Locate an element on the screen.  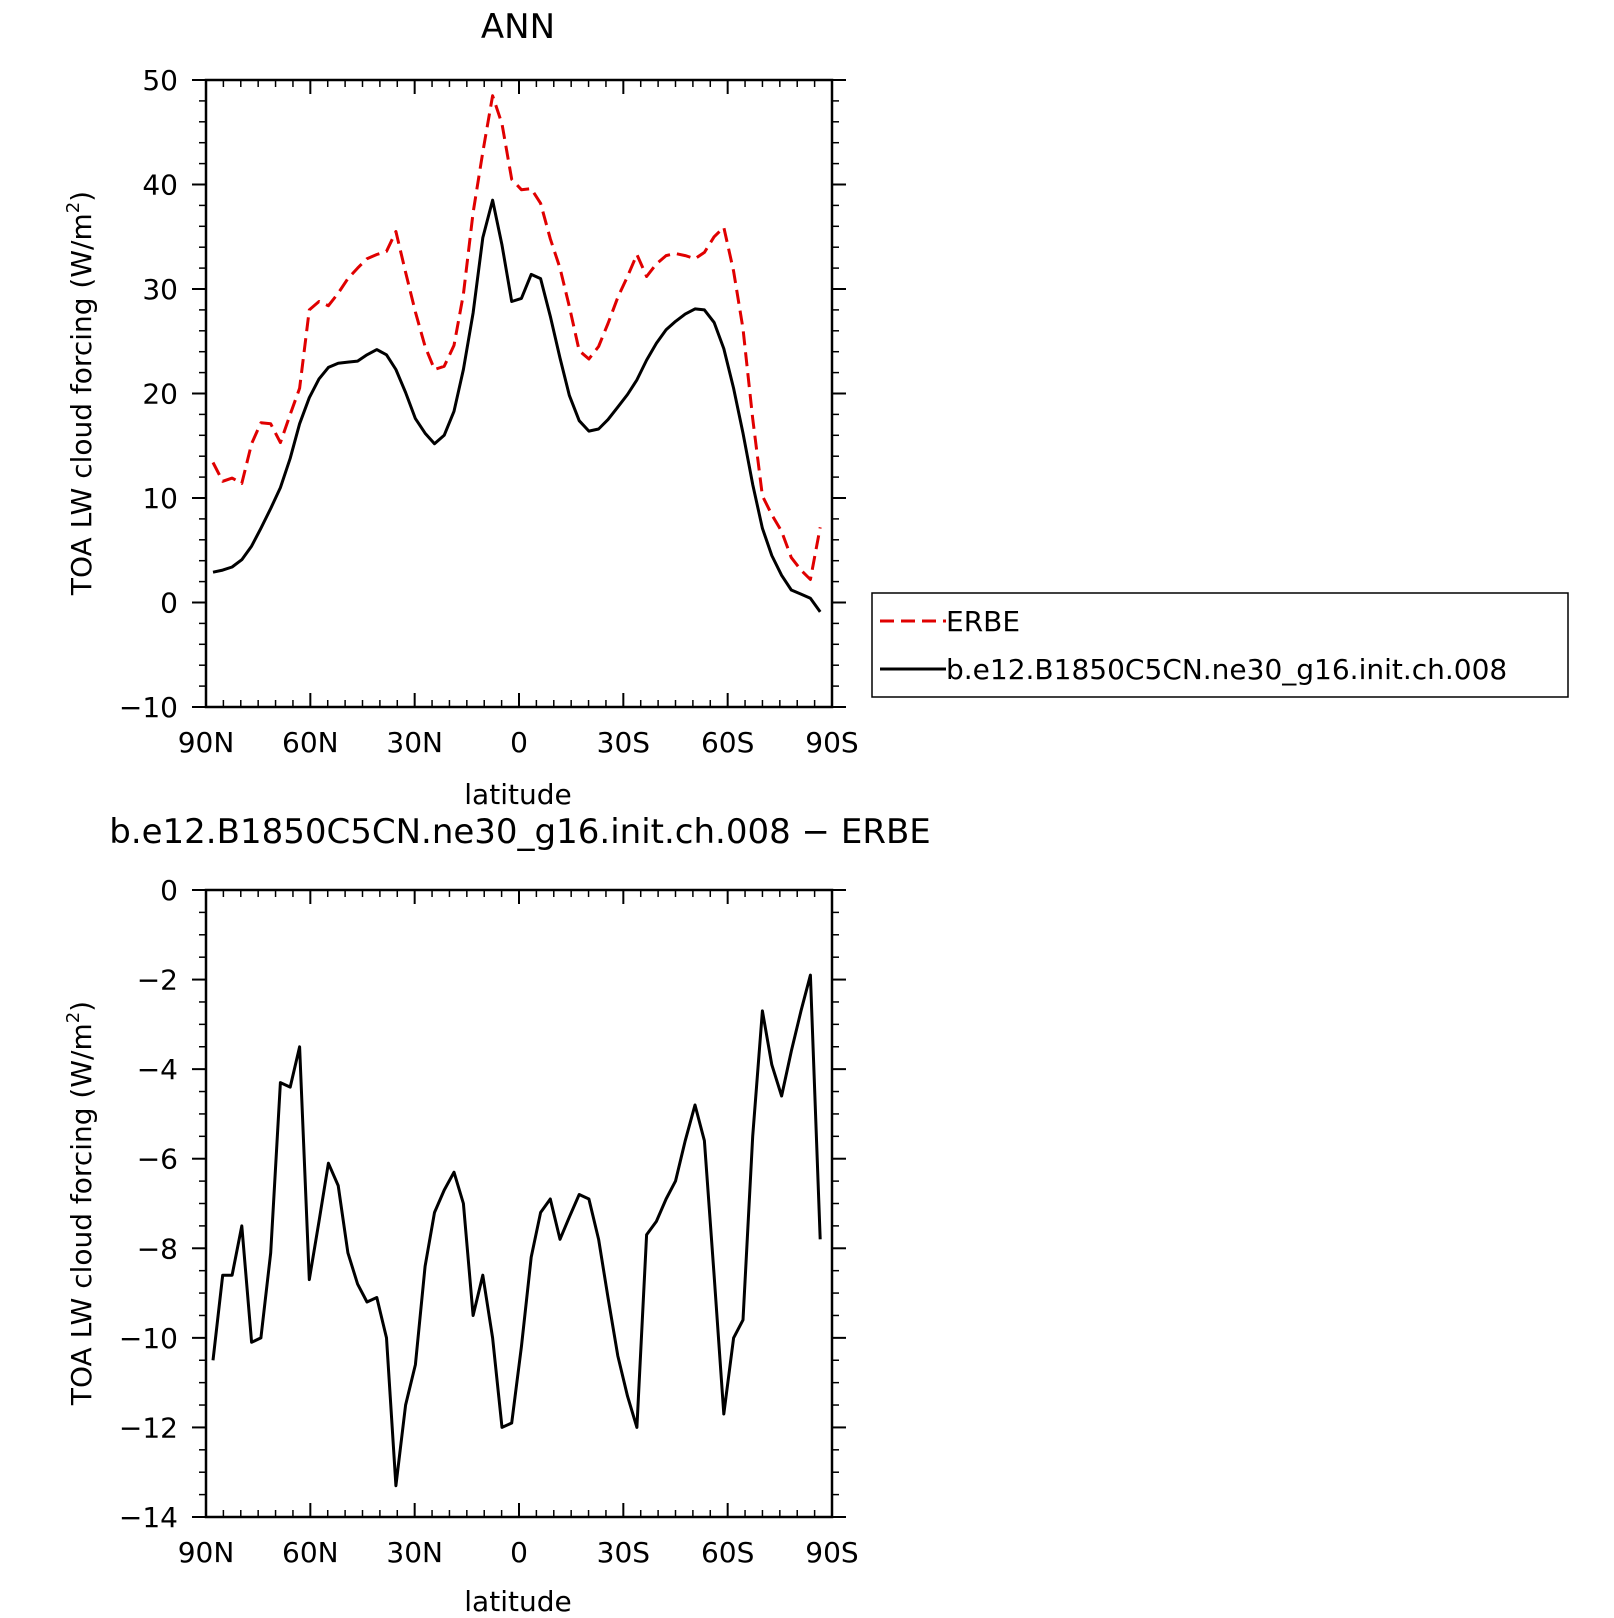
y-tick-label: −4 is located at coordinates (157, 1069).